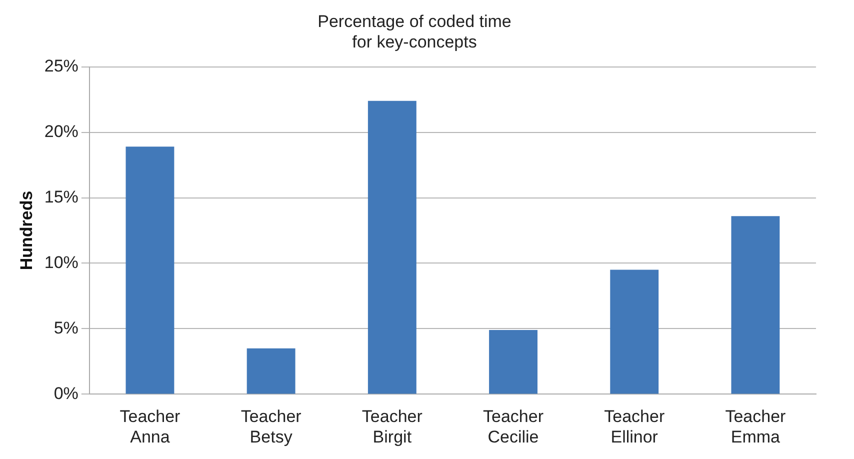  Describe the element at coordinates (61, 262) in the screenshot. I see `y-tick-label: 10%` at that location.